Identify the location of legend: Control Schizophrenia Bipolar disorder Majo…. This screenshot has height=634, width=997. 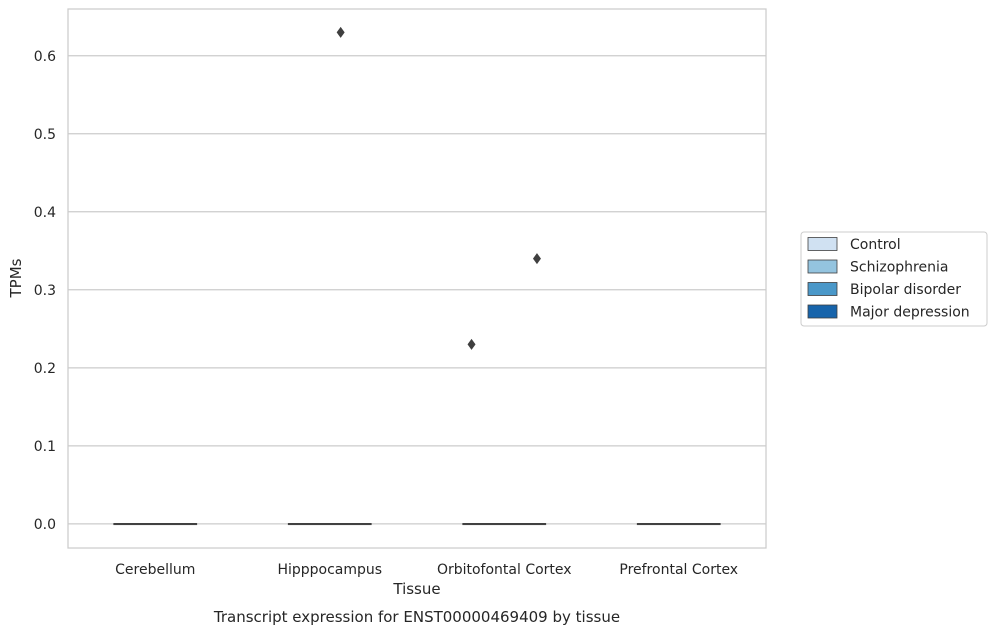
(894, 279).